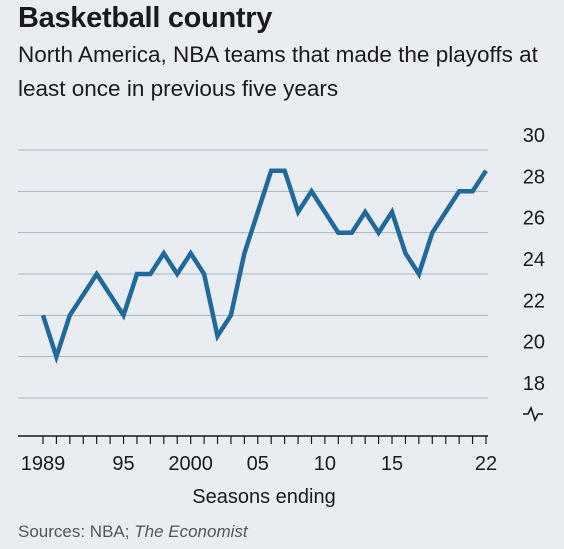  I want to click on x-axis-ticks: 1989 95 2000 05 10 15 22, so click(259, 464).